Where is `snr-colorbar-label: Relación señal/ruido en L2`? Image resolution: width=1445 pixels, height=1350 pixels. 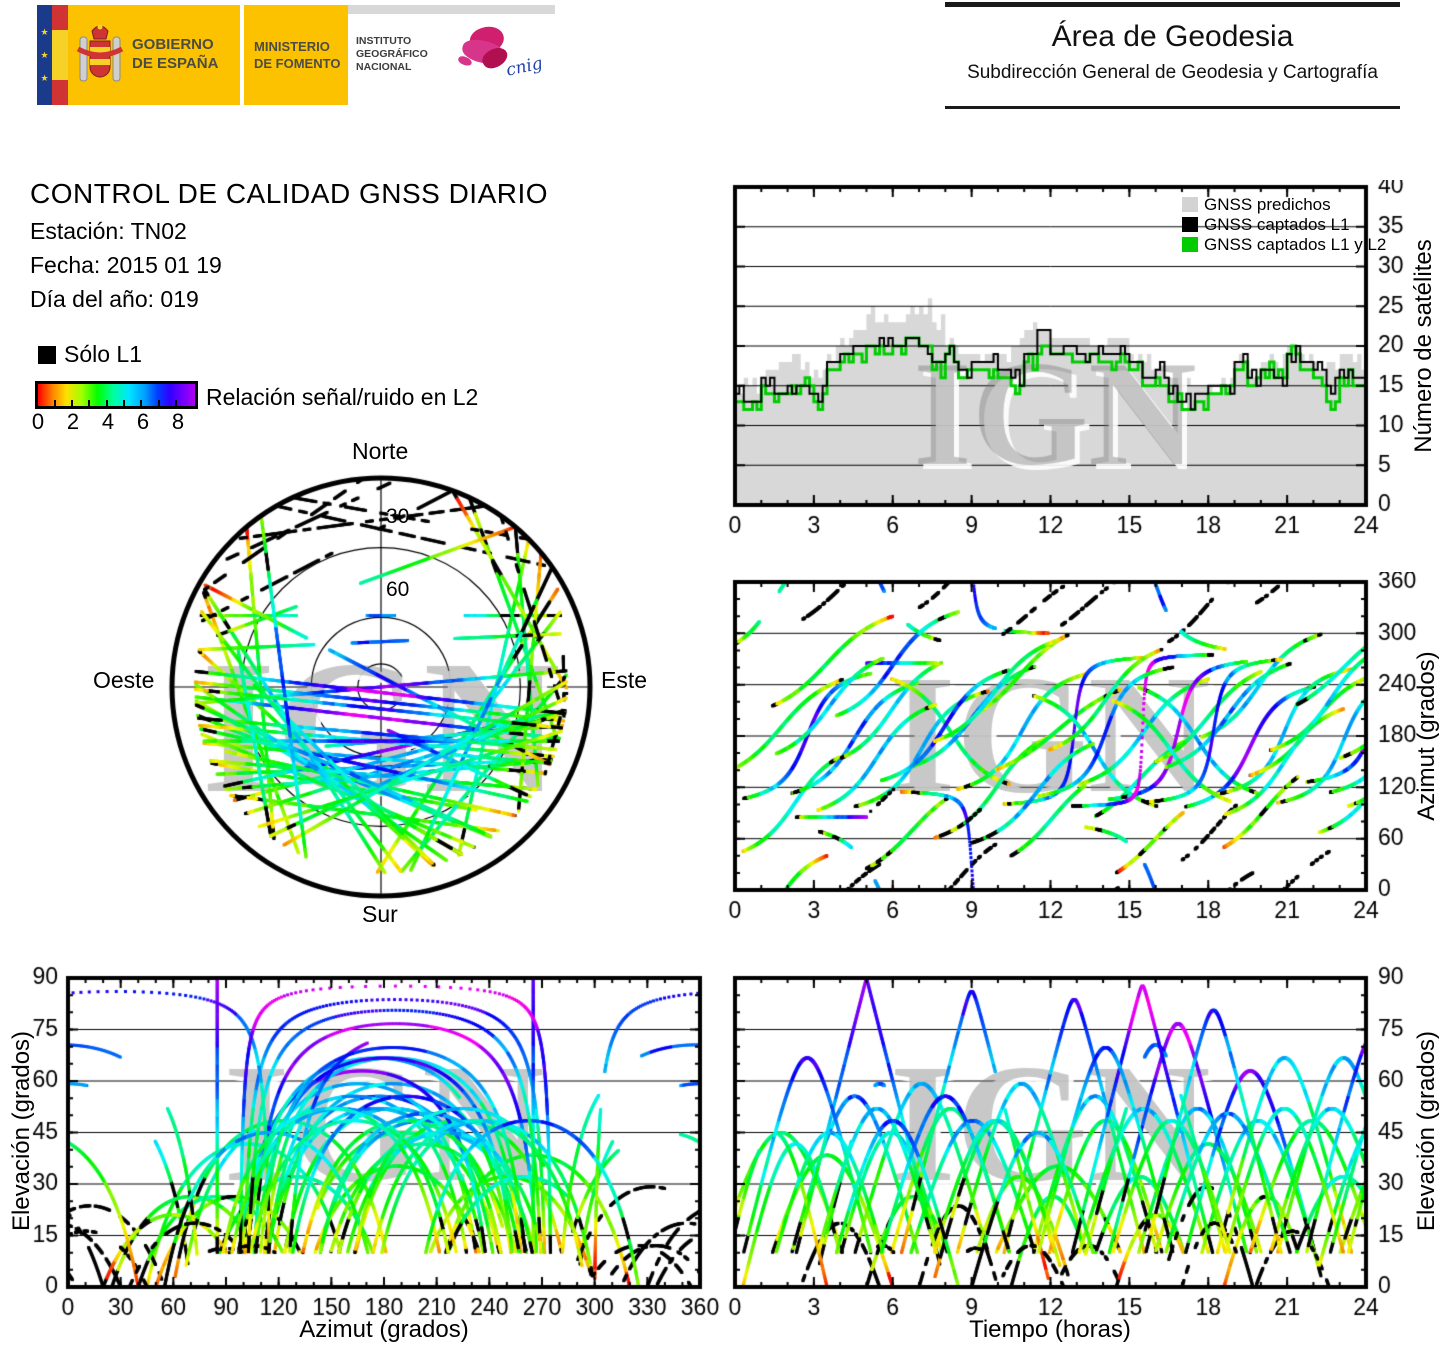 snr-colorbar-label: Relación señal/ruido en L2 is located at coordinates (342, 397).